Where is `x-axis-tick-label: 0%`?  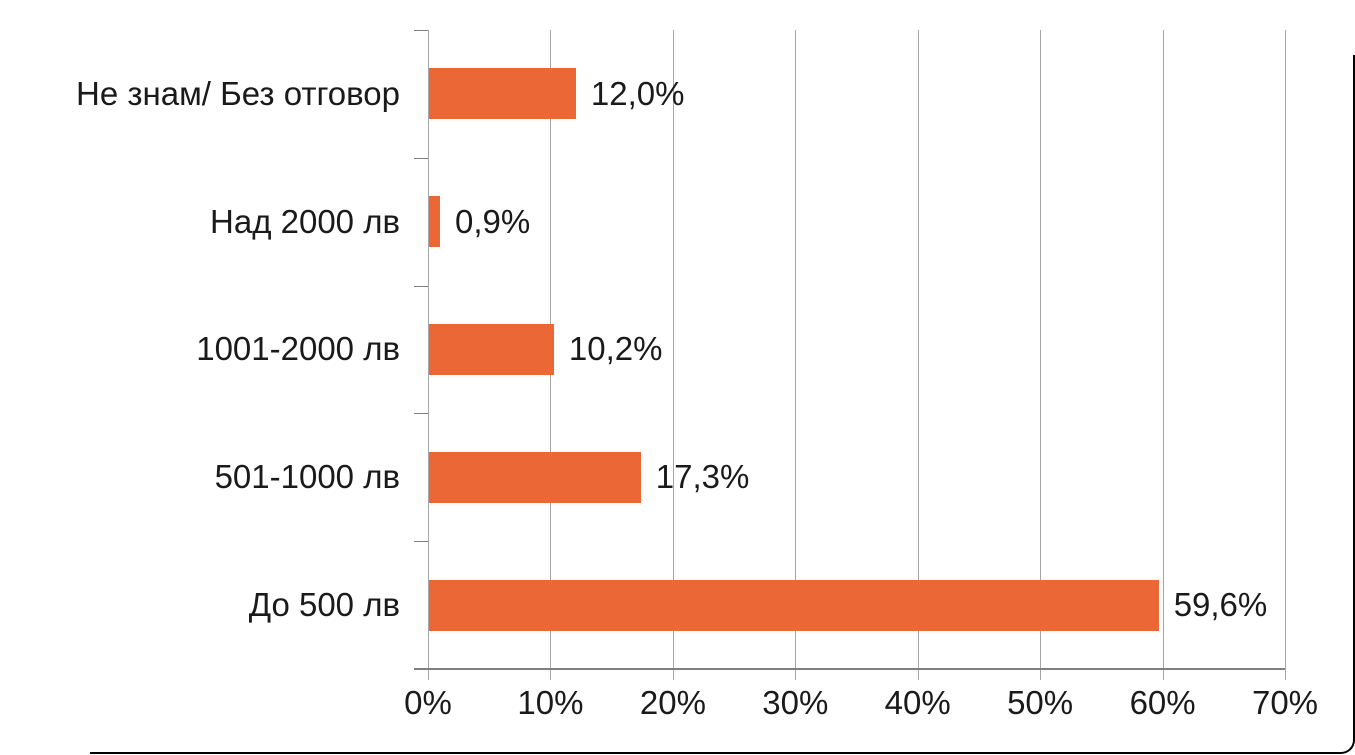
x-axis-tick-label: 0% is located at coordinates (428, 702).